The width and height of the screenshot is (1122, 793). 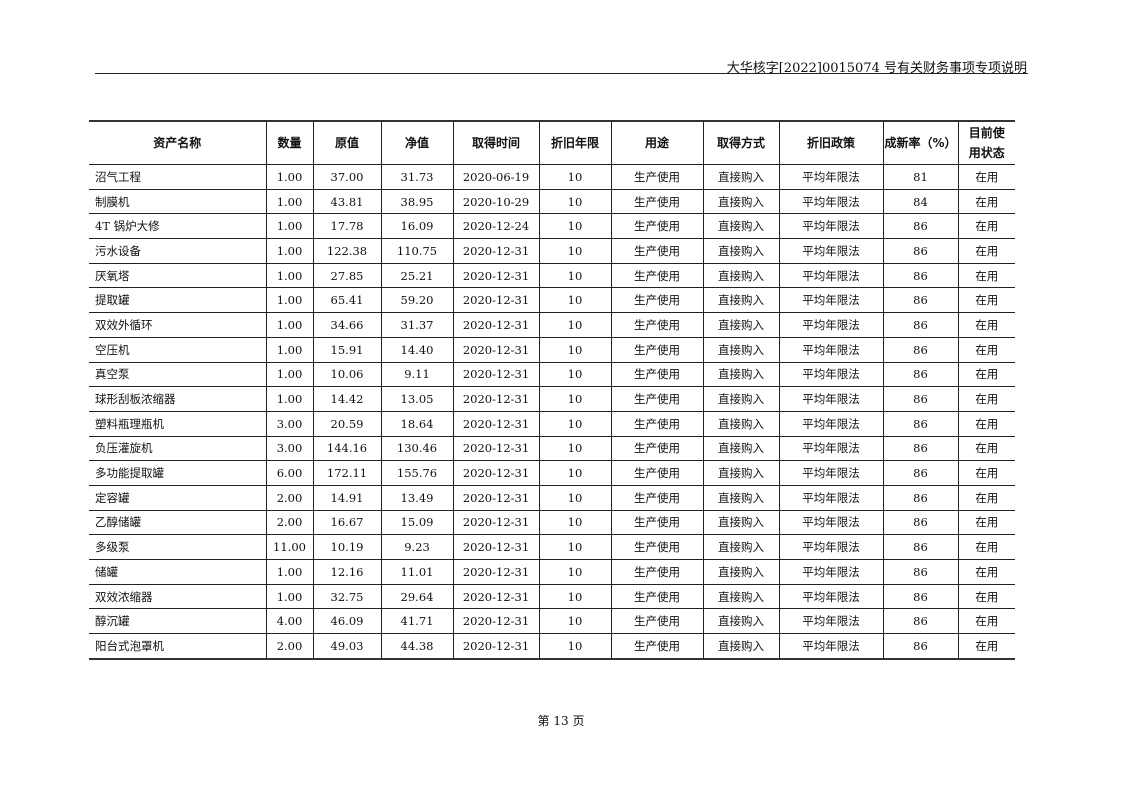 I want to click on table-cell: 9.23, so click(x=417, y=547).